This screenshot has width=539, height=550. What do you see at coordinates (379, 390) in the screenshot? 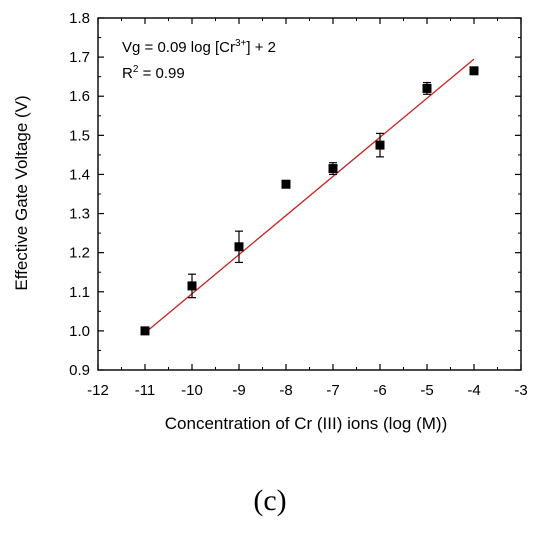
I see `x-tick-label: -6` at bounding box center [379, 390].